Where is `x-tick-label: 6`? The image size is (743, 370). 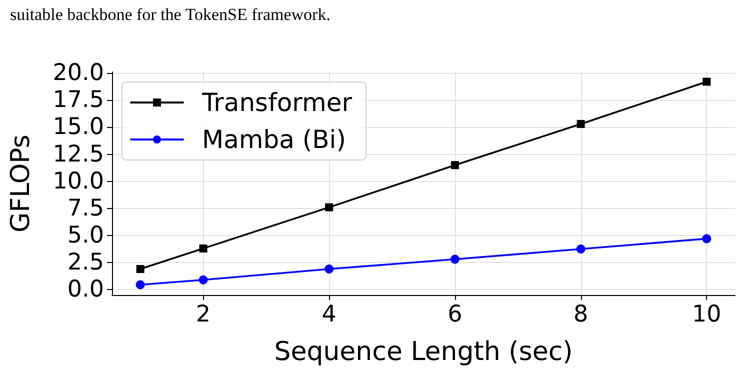
x-tick-label: 6 is located at coordinates (455, 315).